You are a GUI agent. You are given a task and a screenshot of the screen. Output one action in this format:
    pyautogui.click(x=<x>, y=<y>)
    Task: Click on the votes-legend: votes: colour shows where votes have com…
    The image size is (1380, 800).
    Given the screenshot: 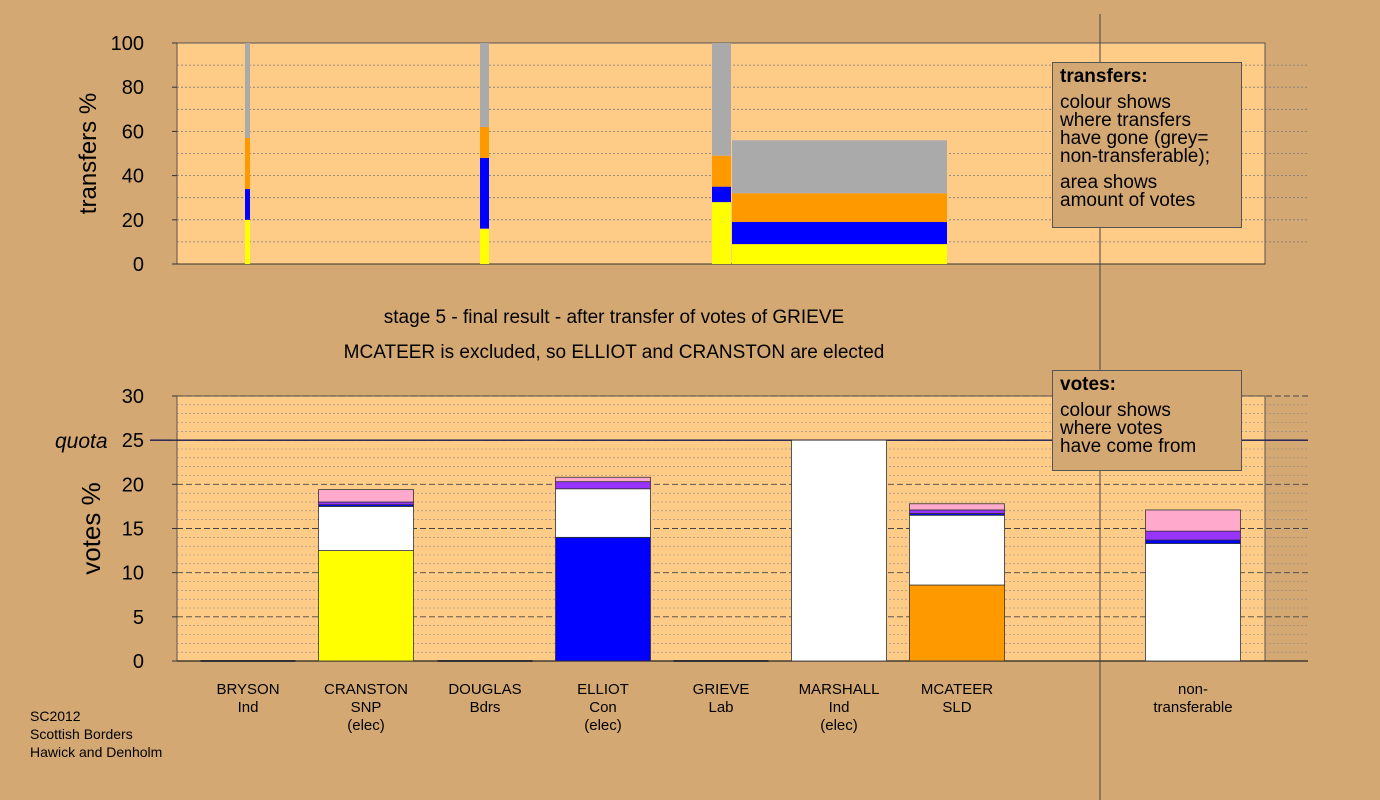 What is the action you would take?
    pyautogui.click(x=1147, y=420)
    